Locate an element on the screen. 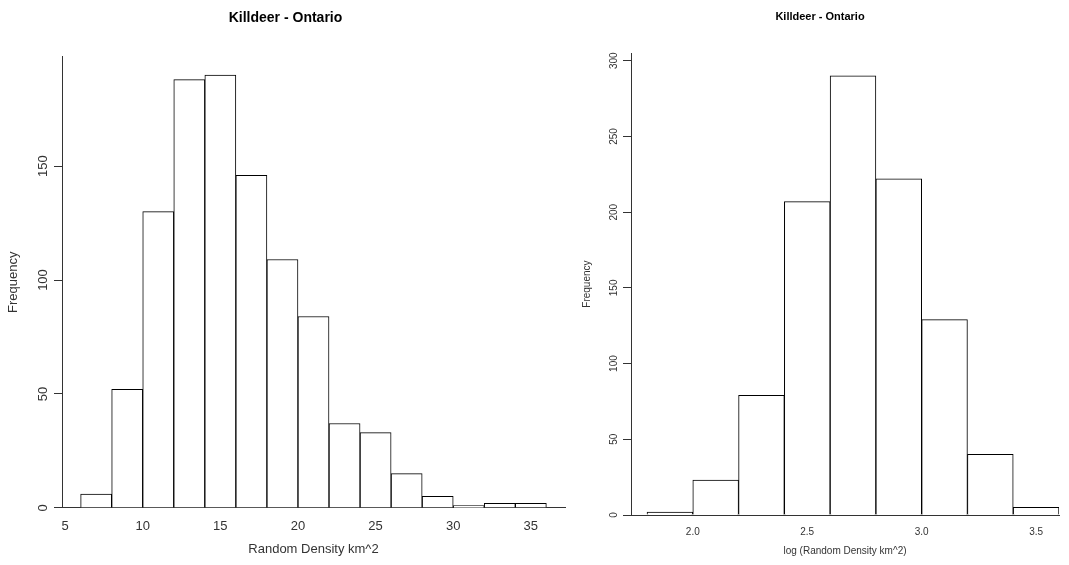 Image resolution: width=1069 pixels, height=565 pixels. y-tick-label: 300 is located at coordinates (613, 60).